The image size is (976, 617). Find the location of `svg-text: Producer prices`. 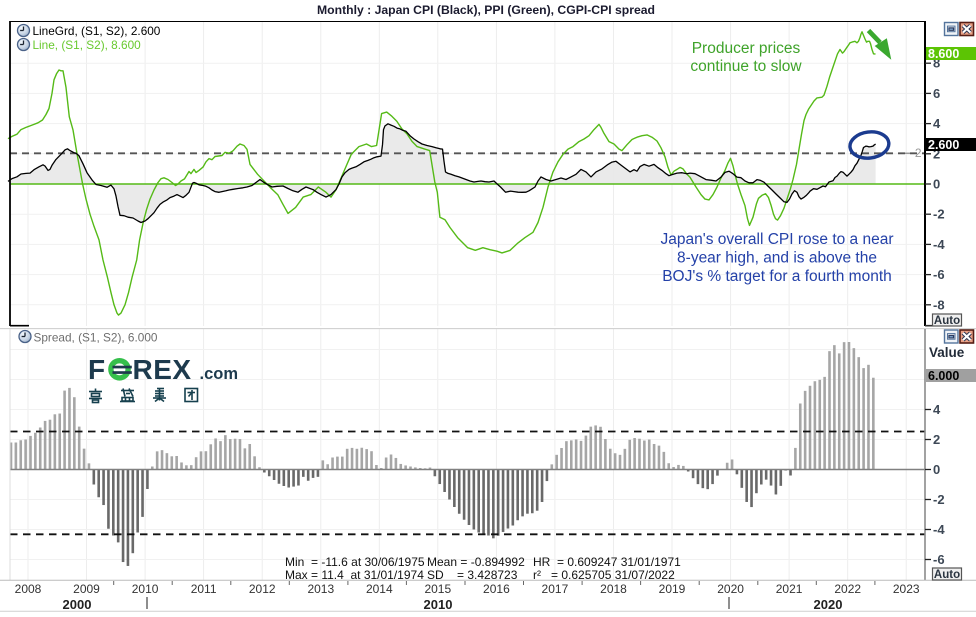

svg-text: Producer prices is located at coordinates (746, 48).